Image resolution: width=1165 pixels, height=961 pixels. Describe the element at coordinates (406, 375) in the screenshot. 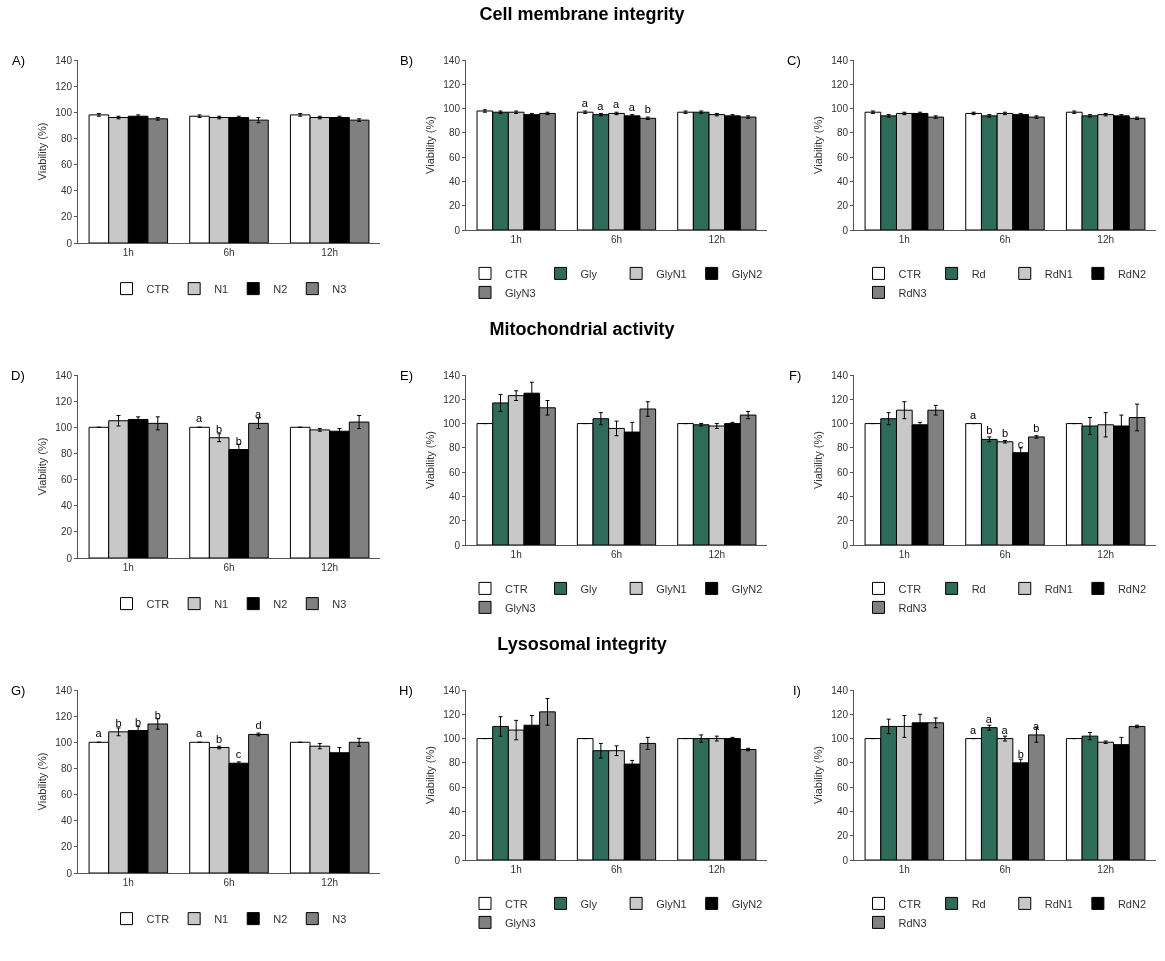

I see `text: E)` at that location.